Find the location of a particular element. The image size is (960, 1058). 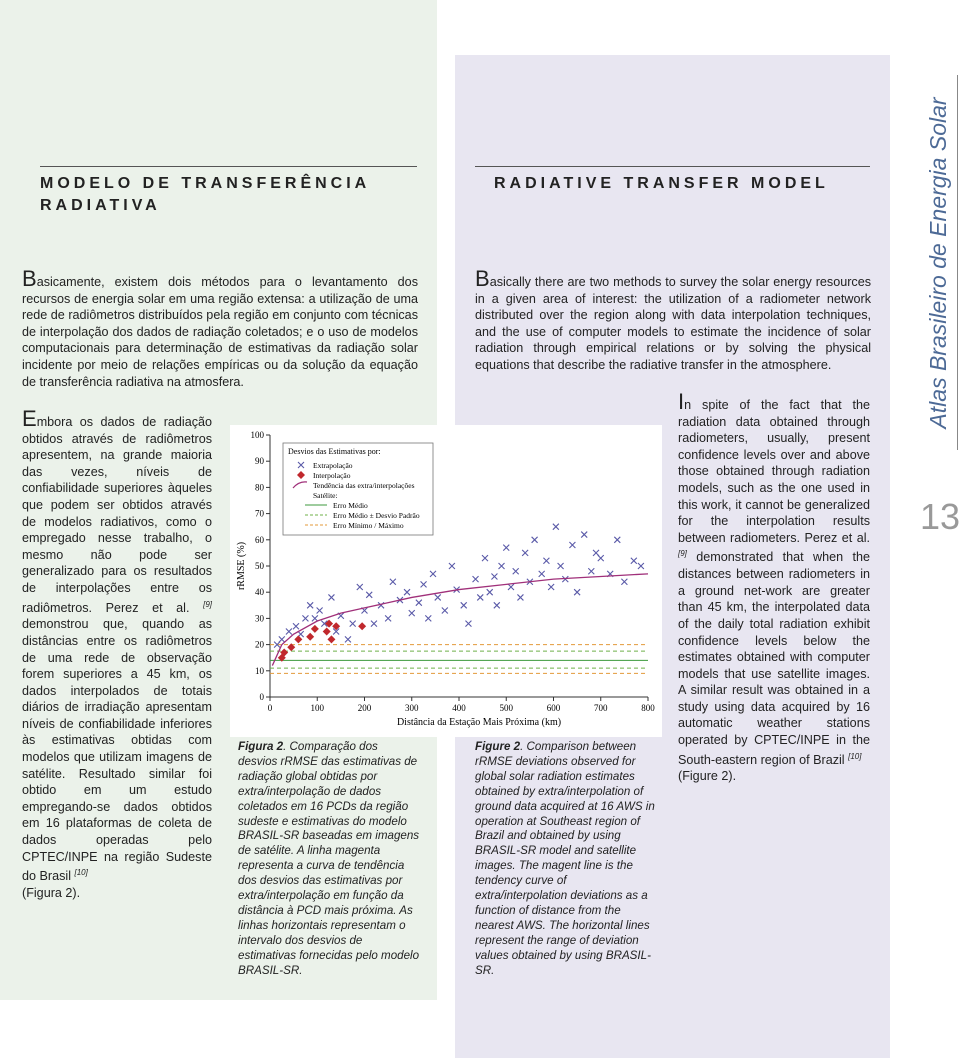

x-tick-label: 600 is located at coordinates (554, 708).